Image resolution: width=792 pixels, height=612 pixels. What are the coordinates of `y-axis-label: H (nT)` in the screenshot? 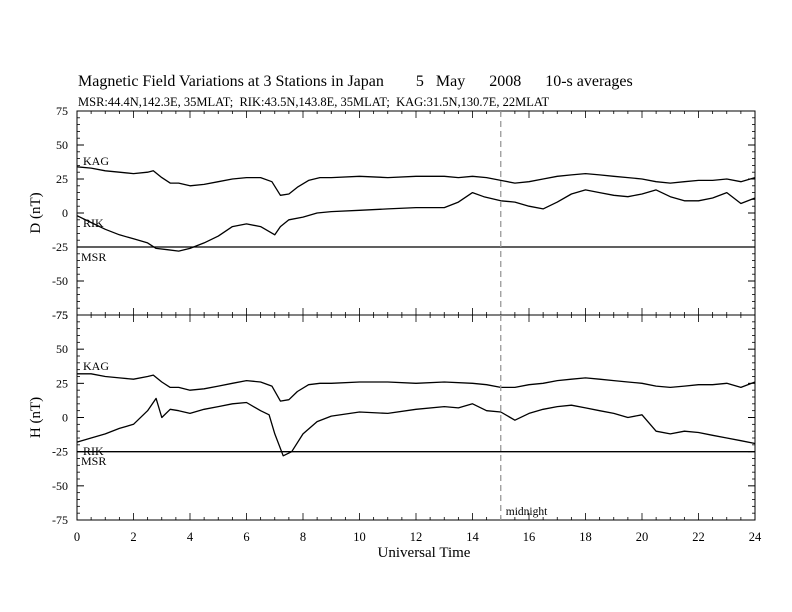 It's located at (36, 417).